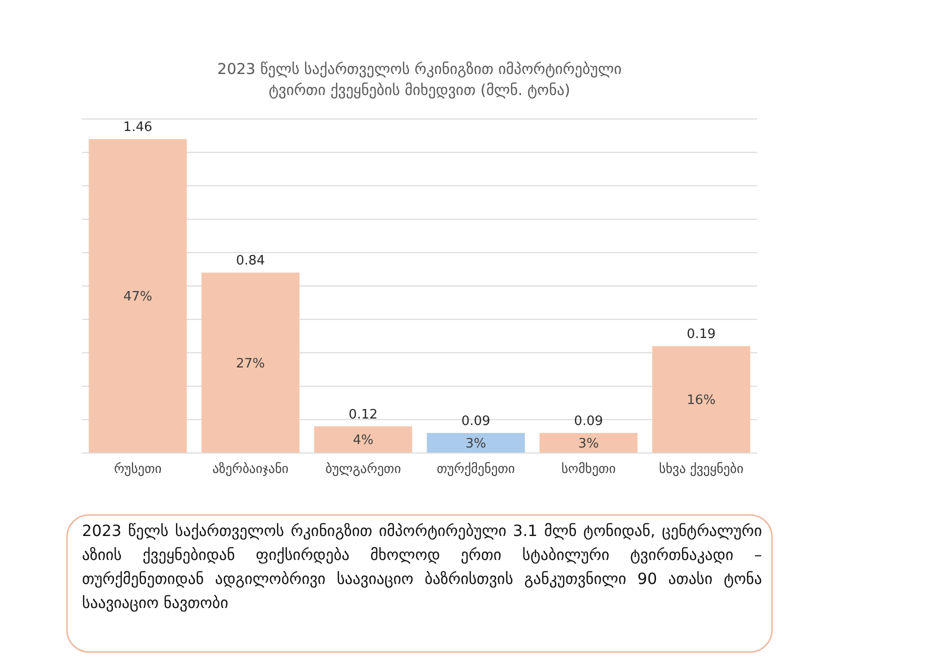  What do you see at coordinates (701, 334) in the screenshot?
I see `annotation: 0.19` at bounding box center [701, 334].